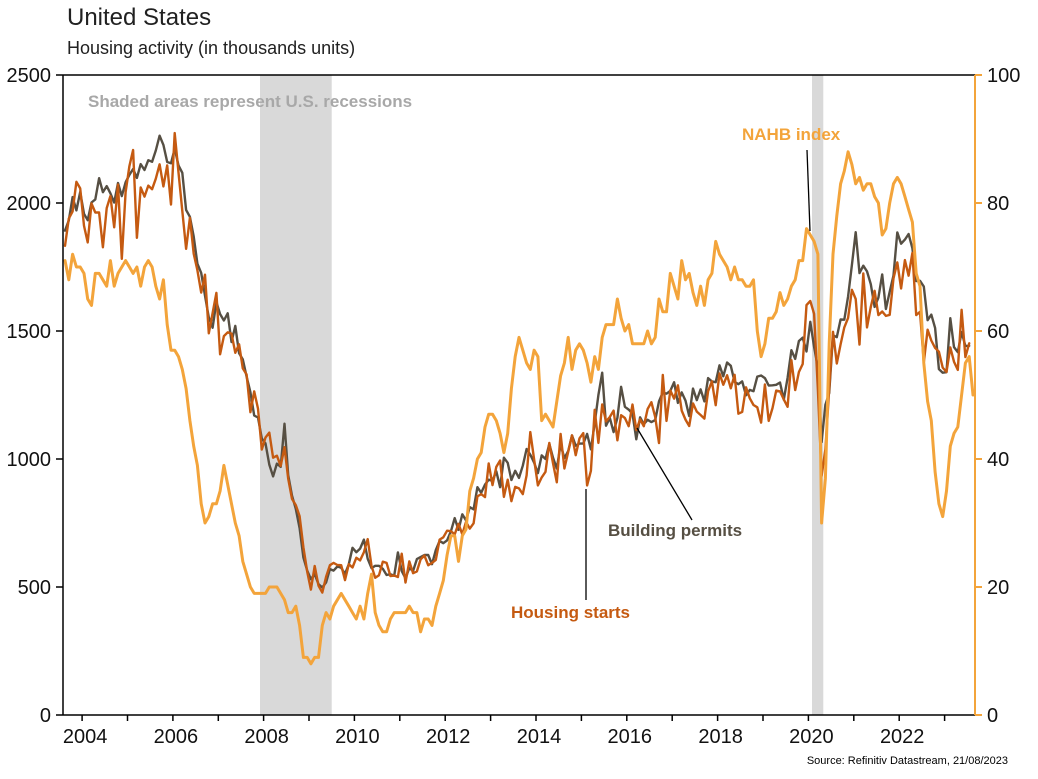 The image size is (1038, 779). I want to click on x-axis-tick-label: 2006, so click(176, 737).